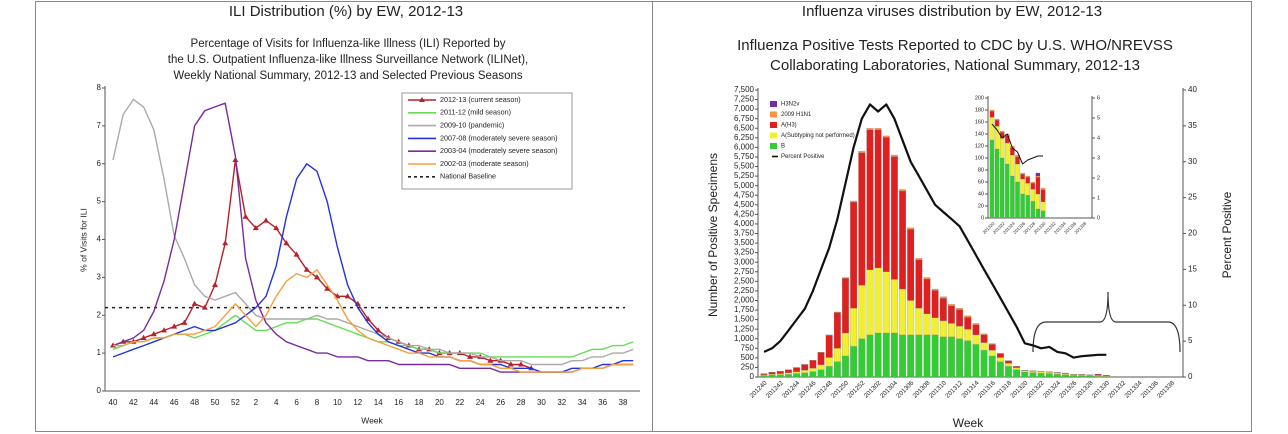 This screenshot has width=1288, height=434. What do you see at coordinates (979, 146) in the screenshot?
I see `y-tick-label: 120` at bounding box center [979, 146].